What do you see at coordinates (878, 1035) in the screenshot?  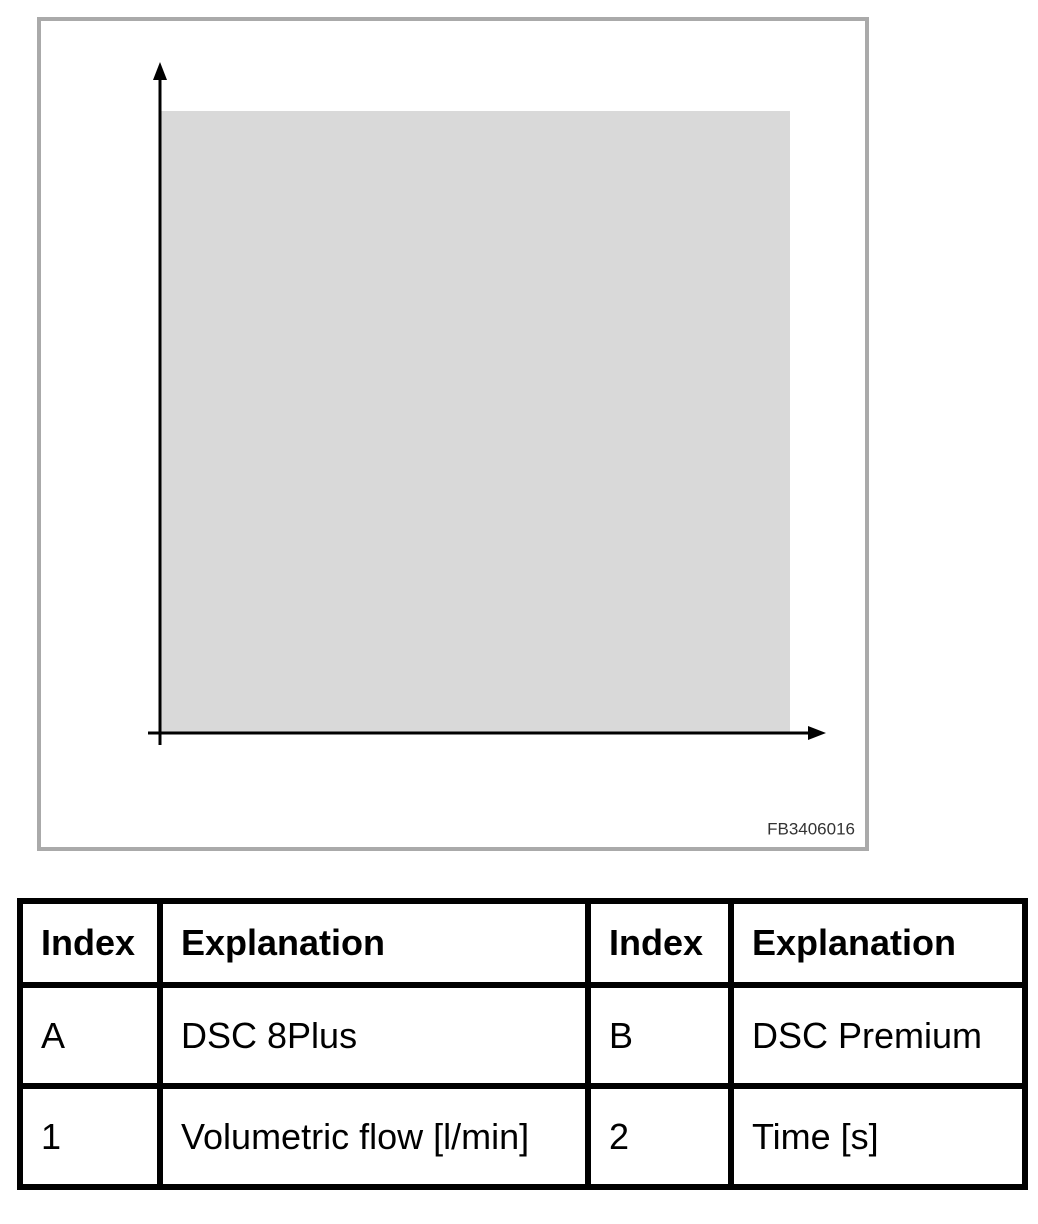 I see `cell: DSC Premium` at bounding box center [878, 1035].